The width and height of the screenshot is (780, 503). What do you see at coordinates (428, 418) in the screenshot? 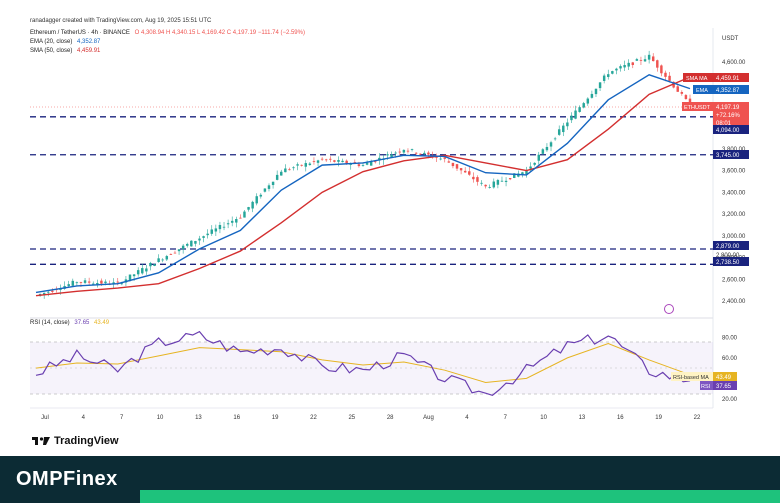
I see `time-tick-10: Aug` at bounding box center [428, 418].